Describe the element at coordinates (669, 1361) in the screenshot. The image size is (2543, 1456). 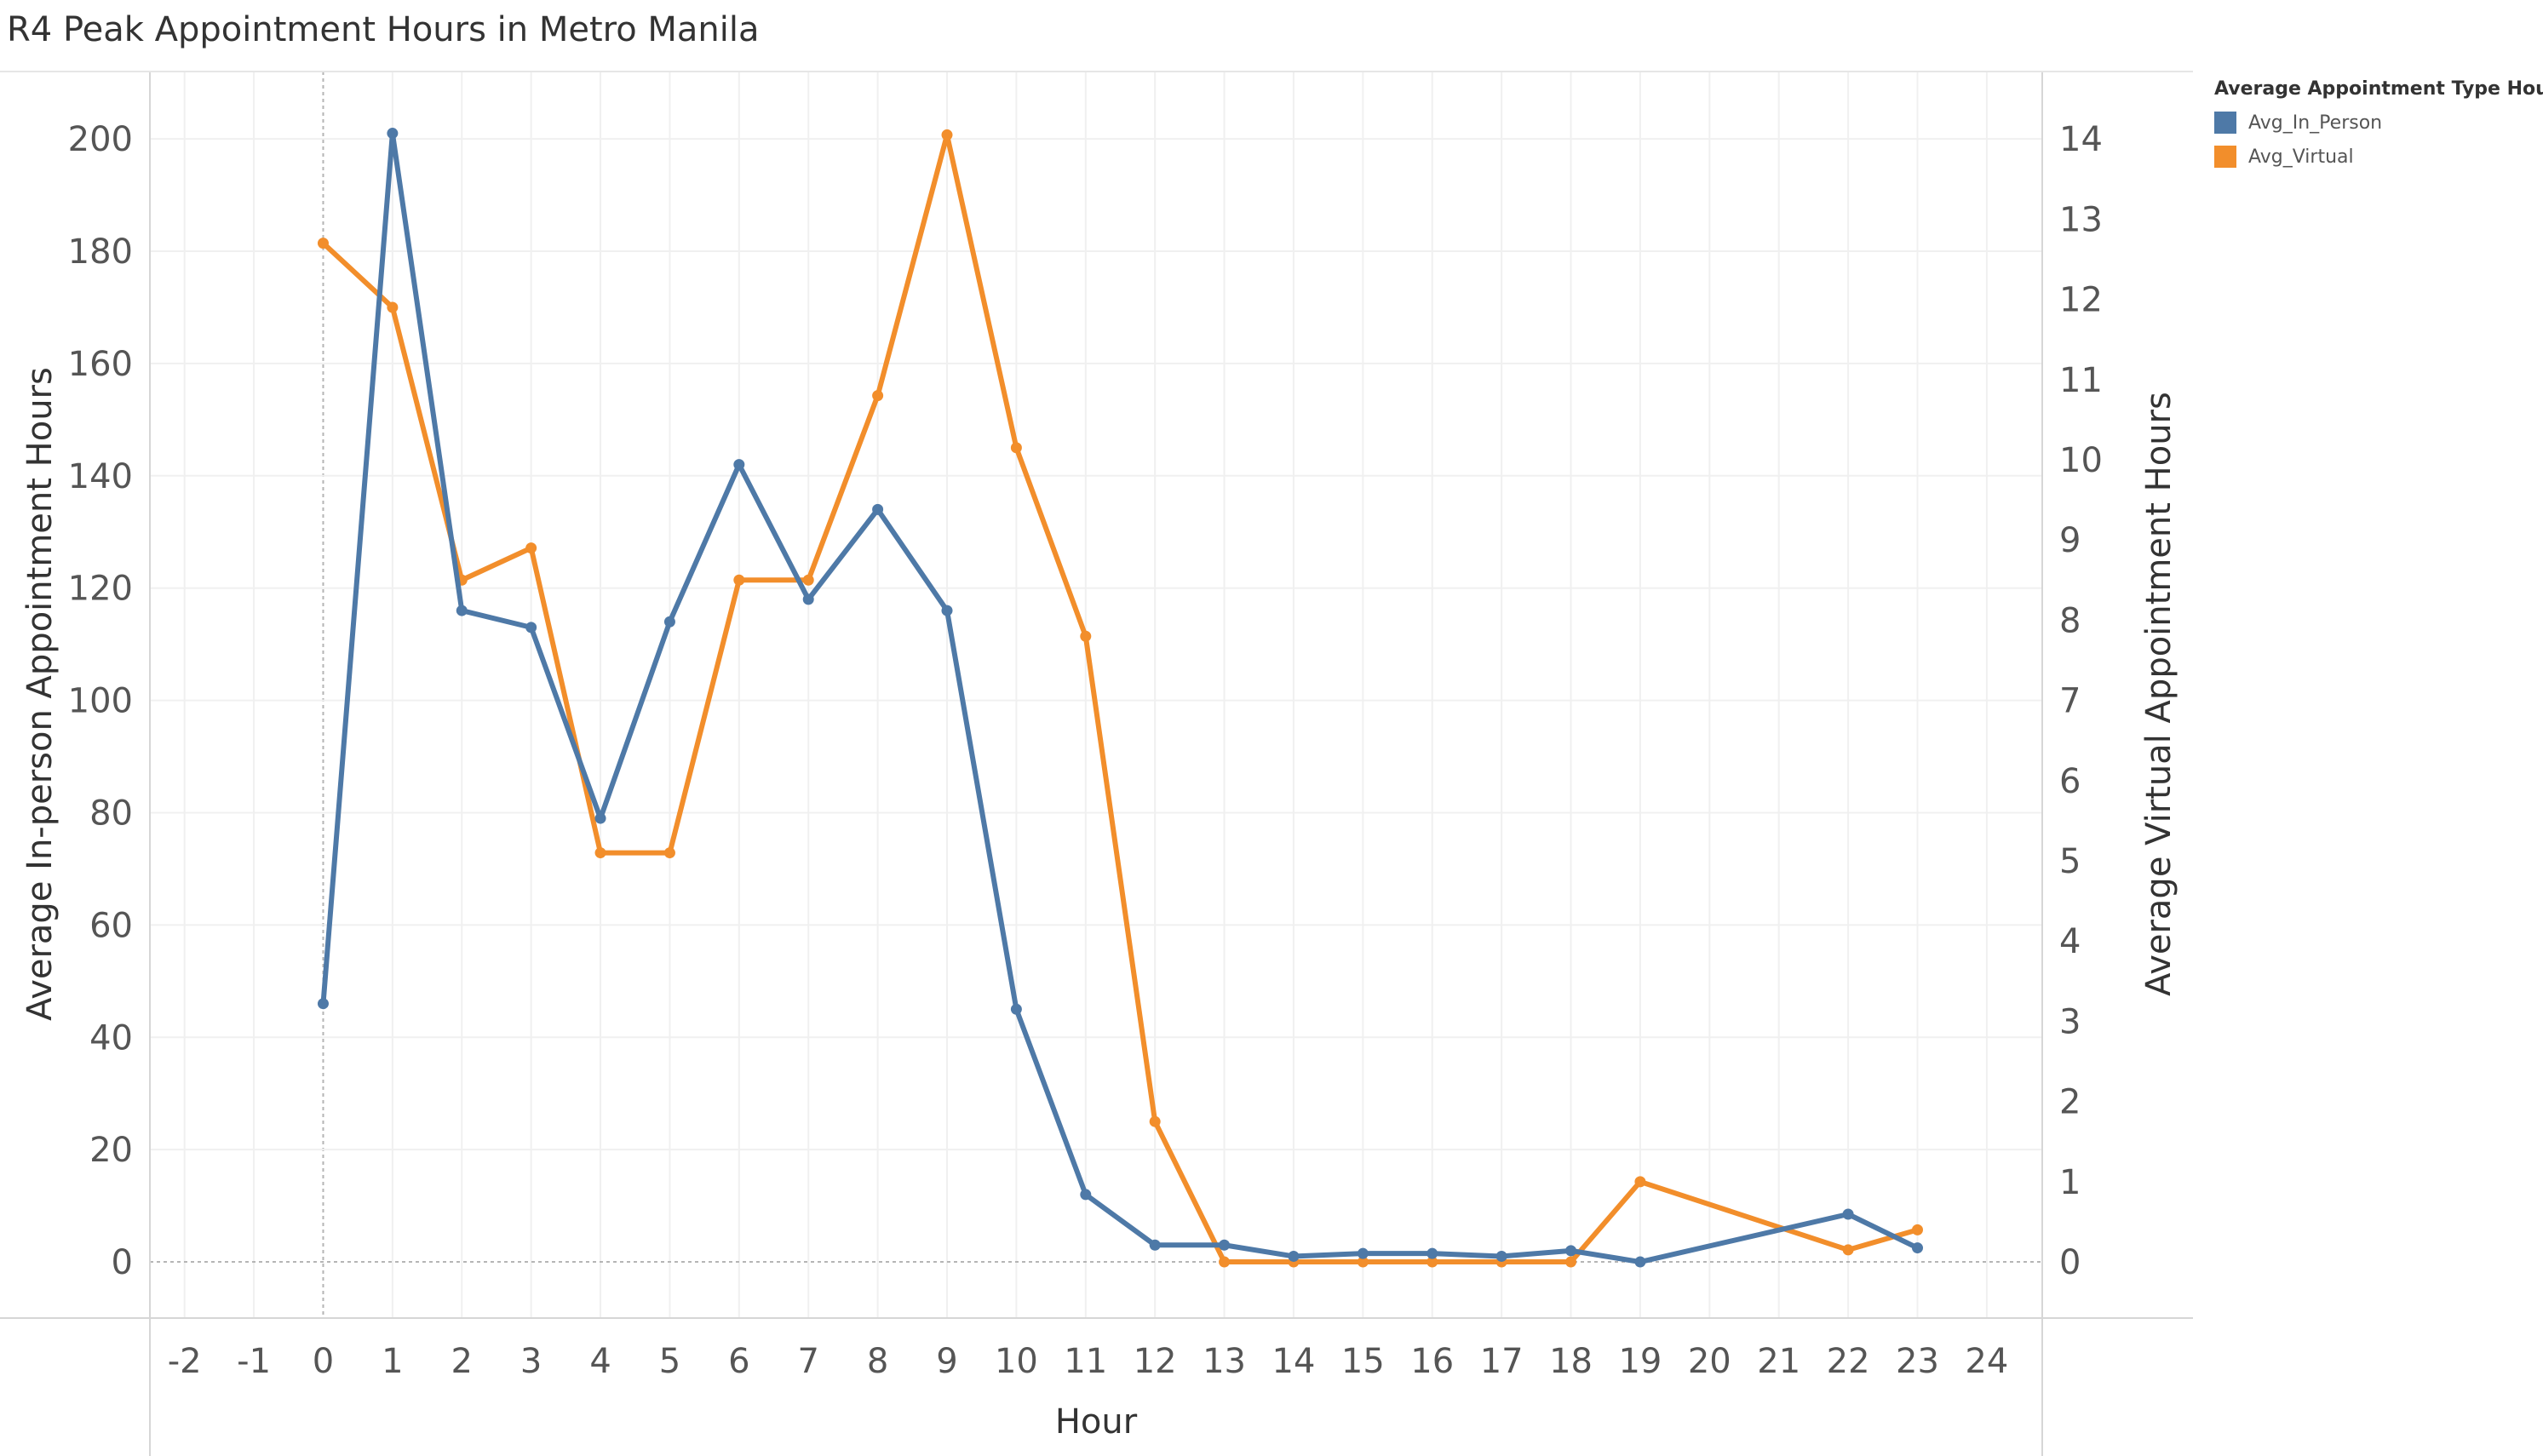
I see `x-tick-label: 5` at that location.